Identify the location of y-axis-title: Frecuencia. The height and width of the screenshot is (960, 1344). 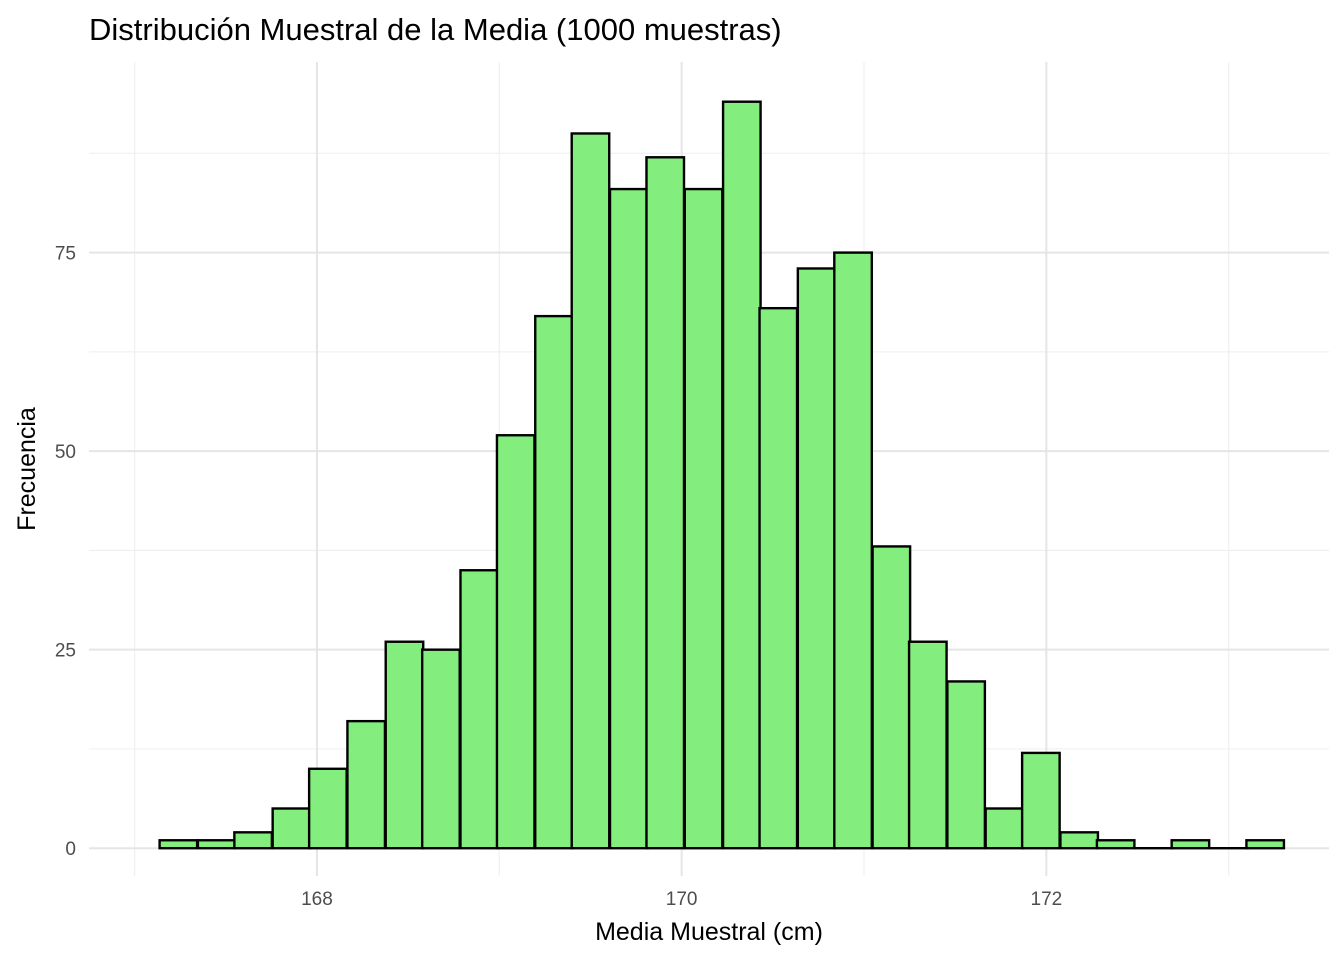
(27, 469).